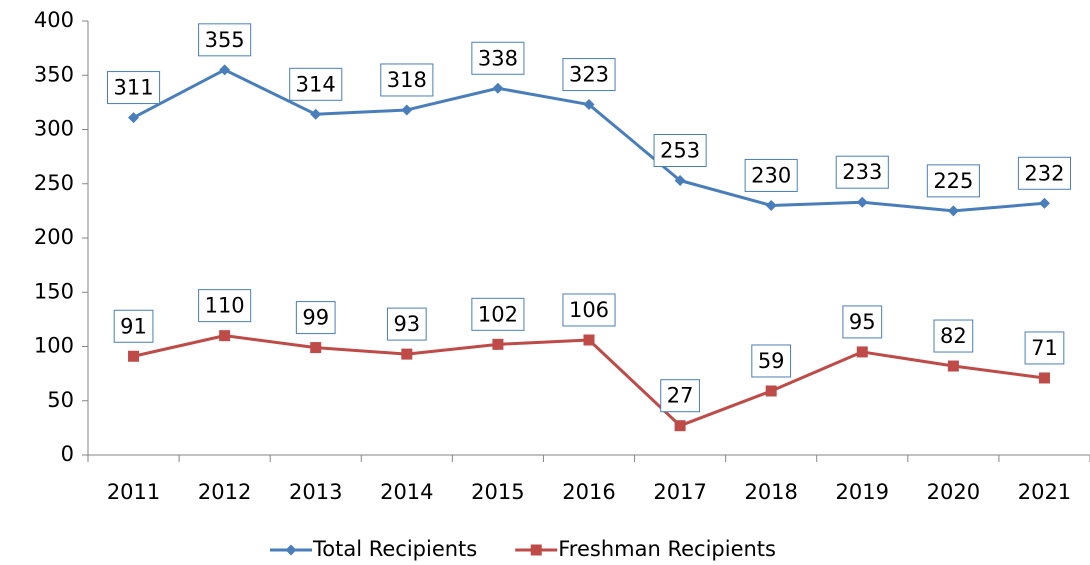 This screenshot has width=1090, height=565. I want to click on x-tick-label: 2015, so click(497, 492).